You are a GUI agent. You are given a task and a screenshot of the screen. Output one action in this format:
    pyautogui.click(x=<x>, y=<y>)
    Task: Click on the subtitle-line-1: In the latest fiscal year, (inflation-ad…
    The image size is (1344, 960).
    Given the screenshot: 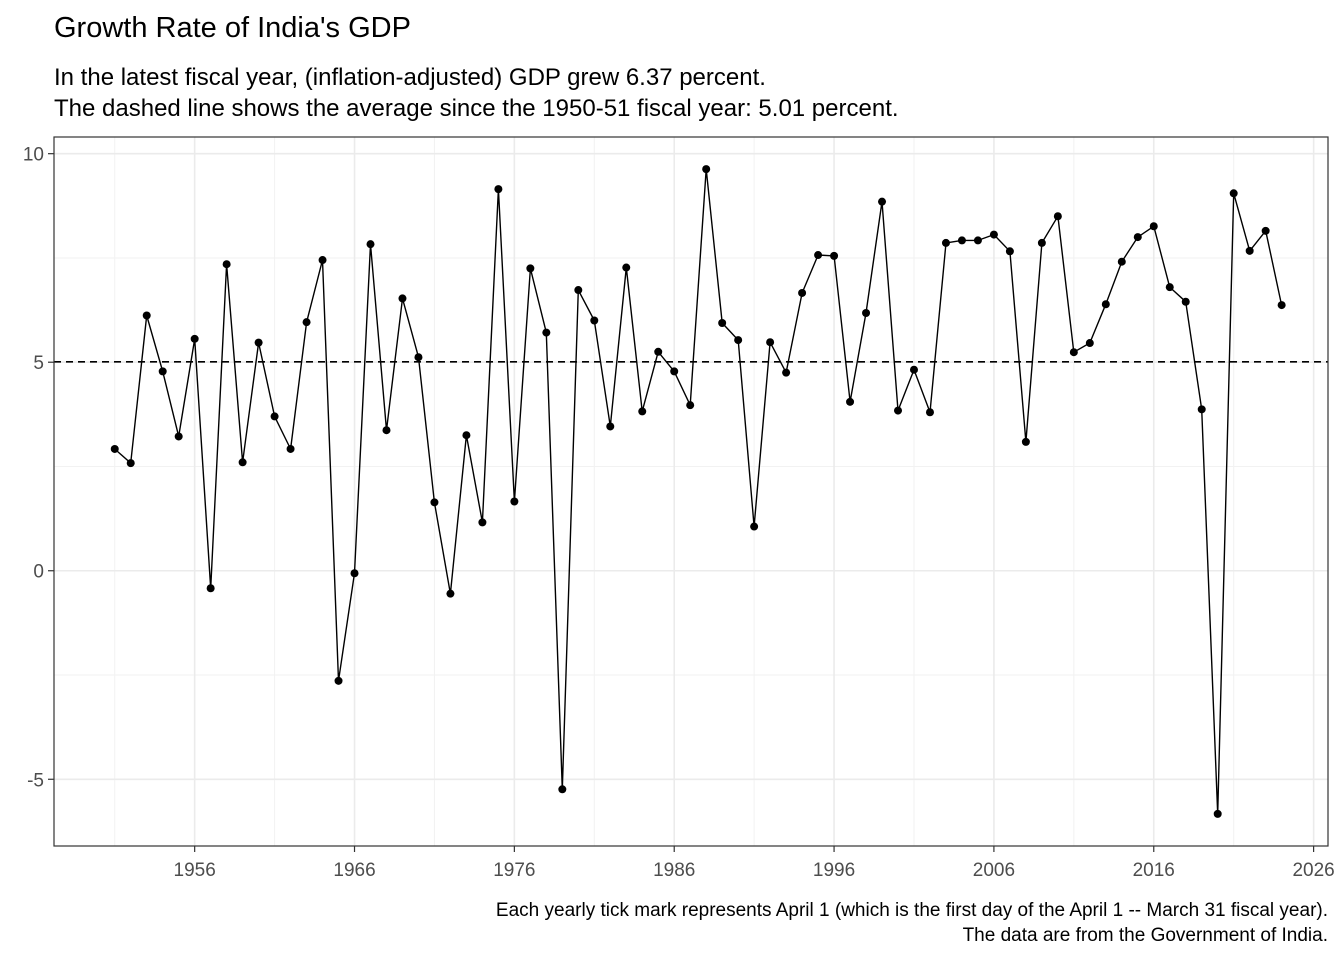 What is the action you would take?
    pyautogui.click(x=410, y=77)
    